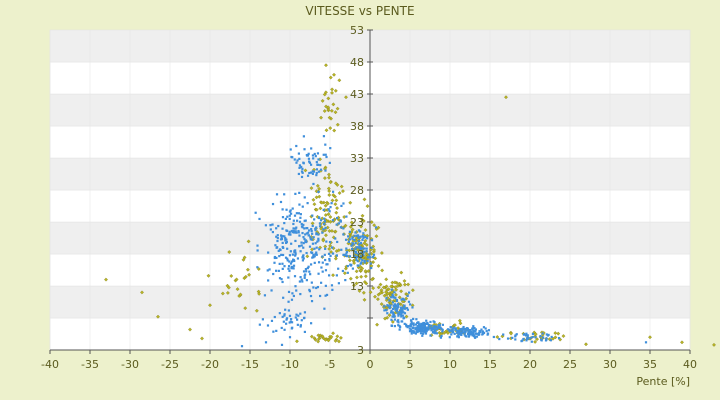 The image size is (720, 400). Describe the element at coordinates (357, 286) in the screenshot. I see `y-tick-label: 13` at that location.